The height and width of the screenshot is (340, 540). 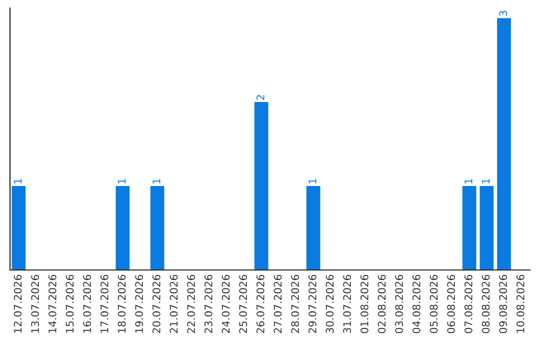 What do you see at coordinates (399, 304) in the screenshot?
I see `x-tick-label: 03.08.2026` at bounding box center [399, 304].